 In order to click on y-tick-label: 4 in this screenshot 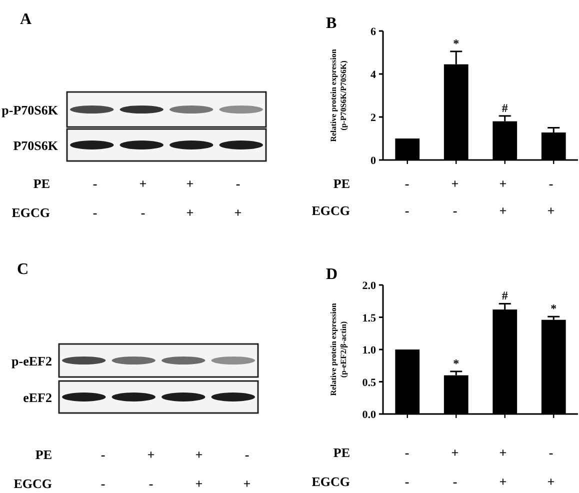, I will do `click(373, 75)`.